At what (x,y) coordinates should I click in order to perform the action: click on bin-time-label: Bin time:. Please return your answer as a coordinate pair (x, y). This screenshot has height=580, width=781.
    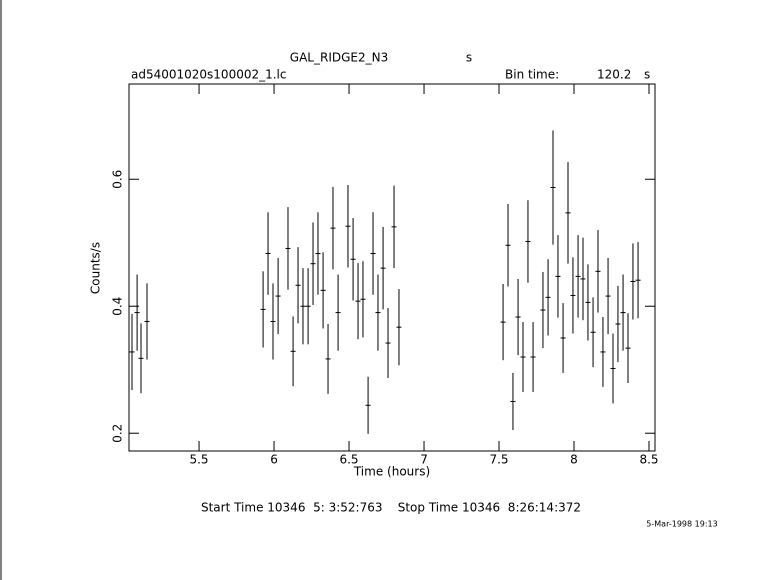
    Looking at the image, I should click on (532, 75).